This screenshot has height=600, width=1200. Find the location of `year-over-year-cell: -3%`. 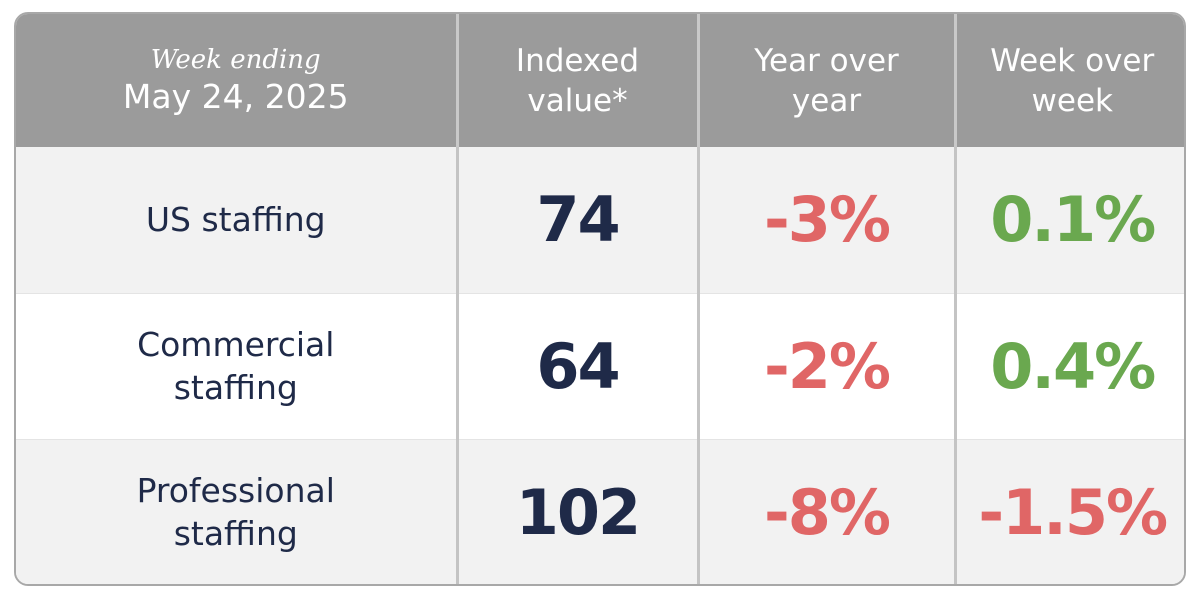

year-over-year-cell: -3% is located at coordinates (825, 220).